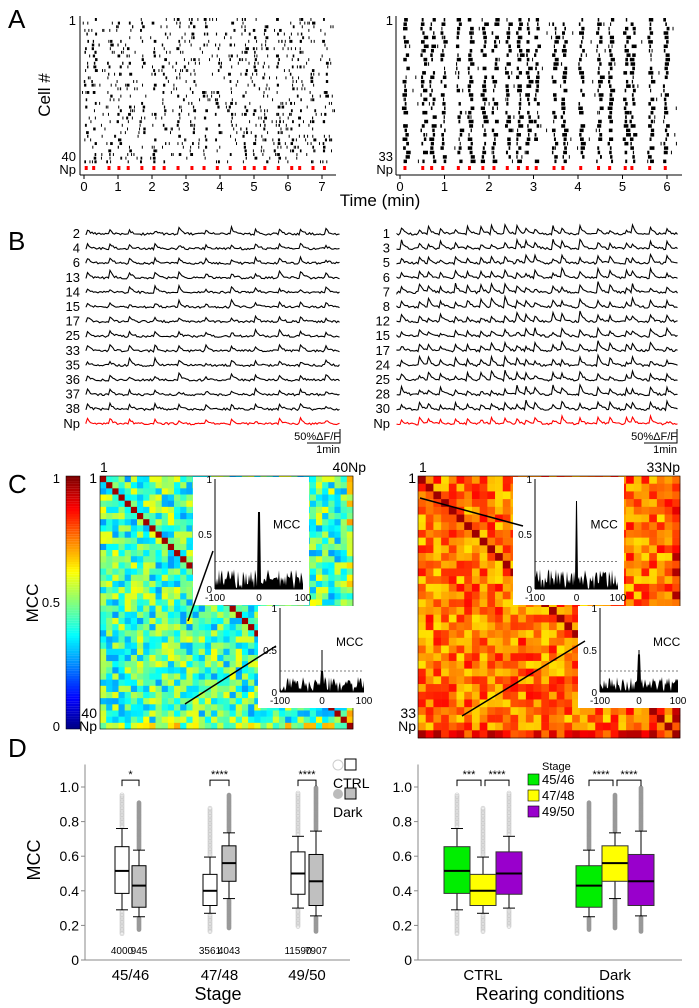  I want to click on scale-bar-right-x: 1min, so click(665, 450).